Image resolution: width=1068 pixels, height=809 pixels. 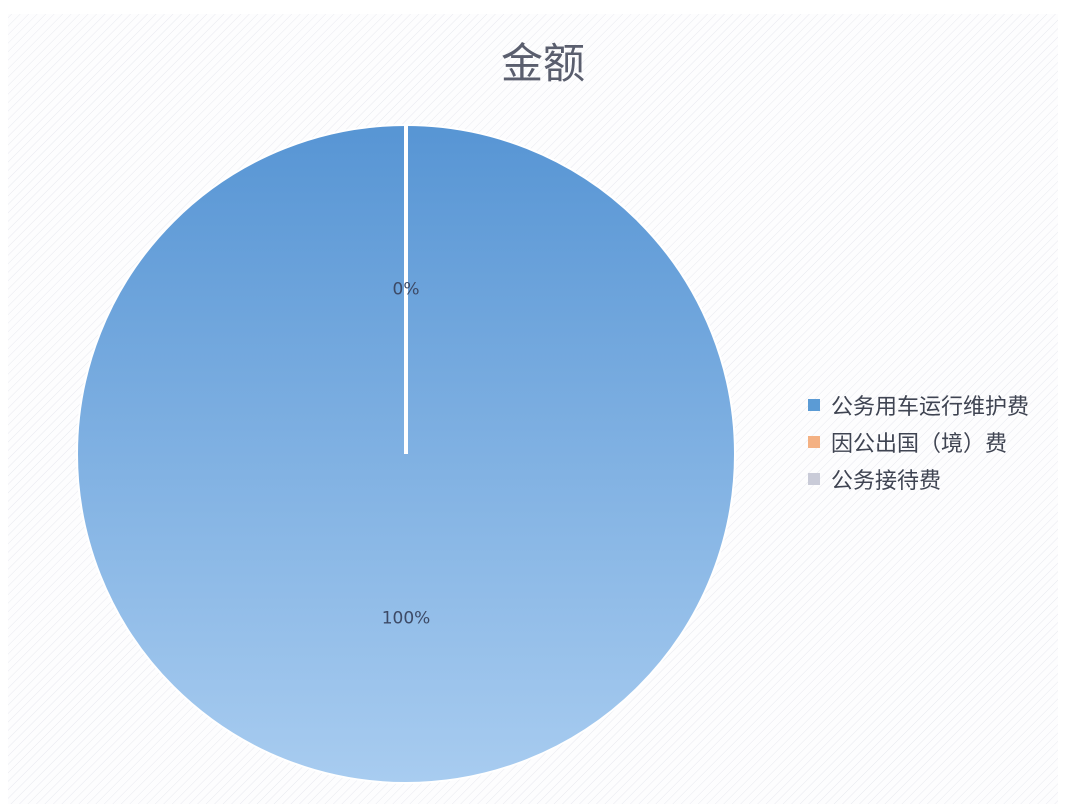 I want to click on legend-label: 公务接待费, so click(x=886, y=481).